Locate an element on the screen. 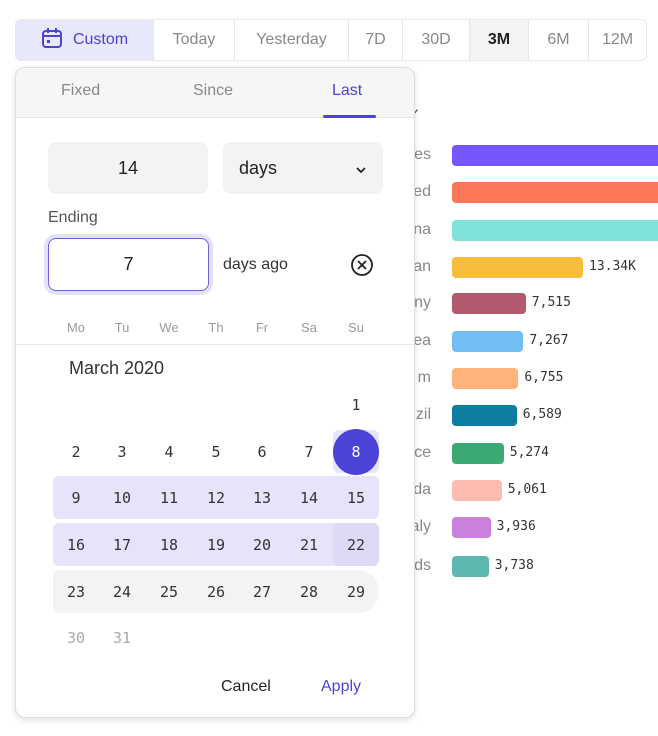 Image resolution: width=658 pixels, height=736 pixels. preset-custom: Custom is located at coordinates (84, 40).